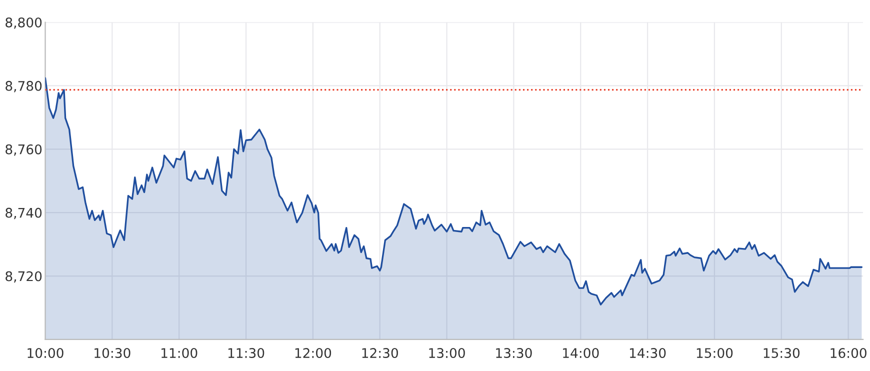 This screenshot has height=371, width=870. What do you see at coordinates (180, 353) in the screenshot?
I see `x-tick-label: 11:00` at bounding box center [180, 353].